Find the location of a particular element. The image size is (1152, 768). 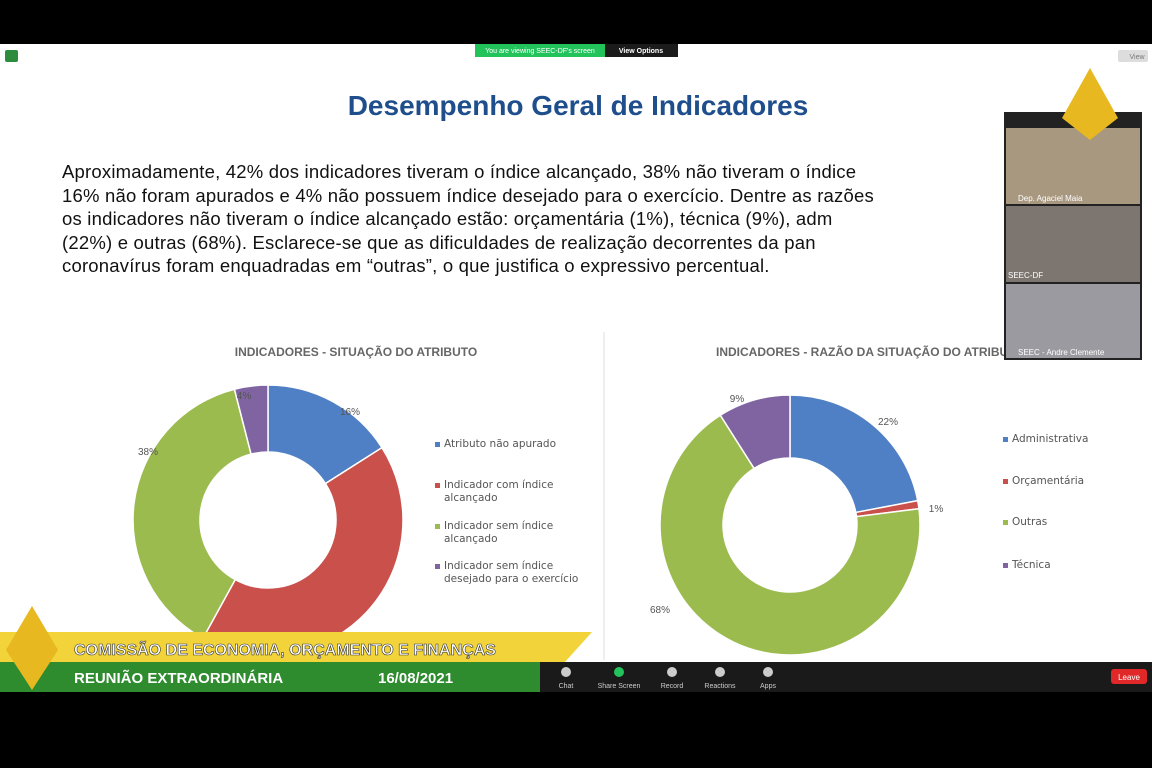

toolbar-items: Chat Share Screen Record Reactions Apps is located at coordinates (667, 678).